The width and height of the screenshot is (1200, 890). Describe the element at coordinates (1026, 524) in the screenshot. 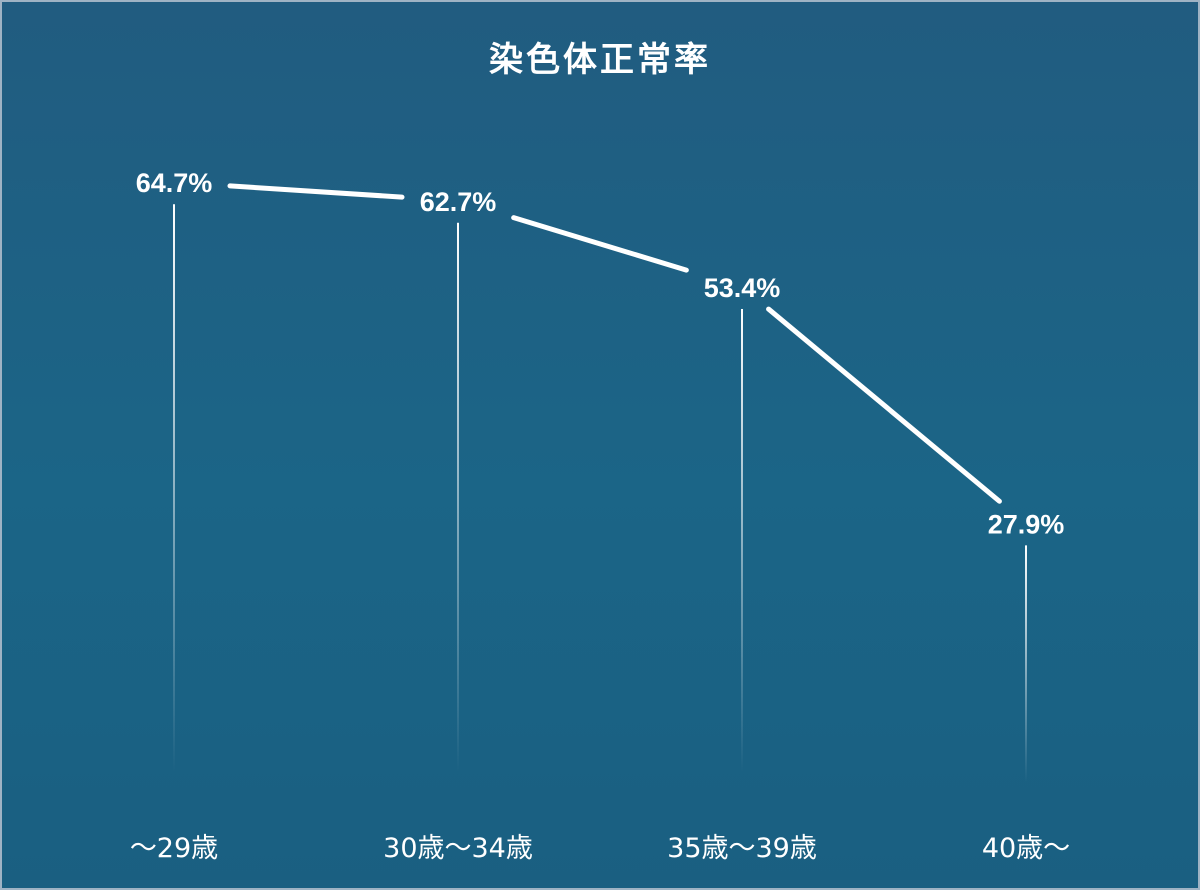

I see `data-label-4: 27.9%` at that location.